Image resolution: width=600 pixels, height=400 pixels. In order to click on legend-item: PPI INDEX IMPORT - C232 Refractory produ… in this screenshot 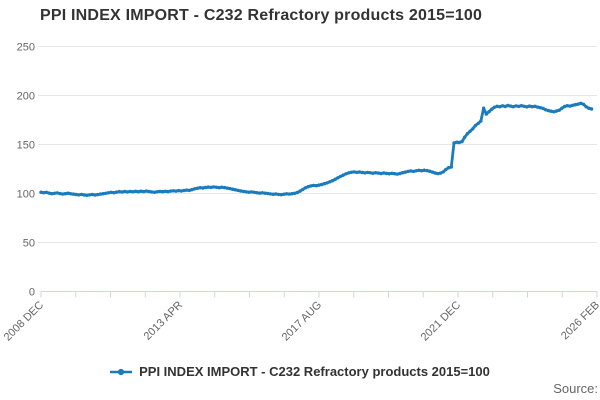, I will do `click(300, 371)`.